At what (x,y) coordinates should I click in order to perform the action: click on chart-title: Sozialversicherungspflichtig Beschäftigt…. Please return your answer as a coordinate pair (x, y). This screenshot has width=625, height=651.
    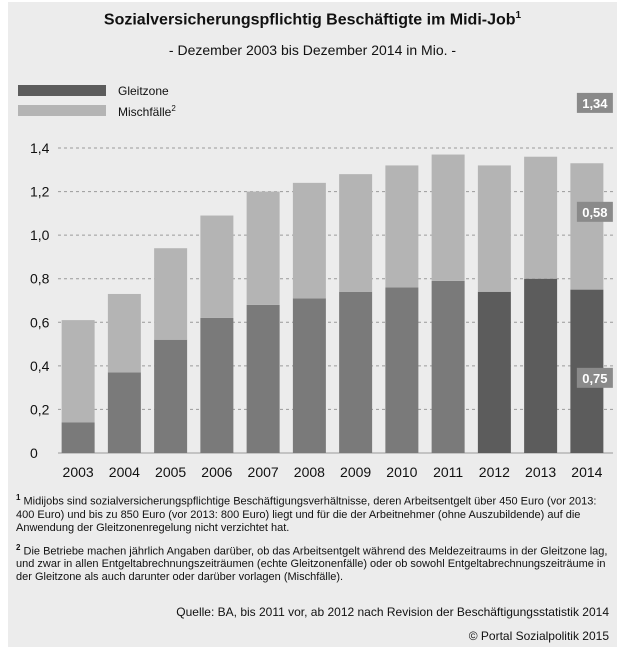
    Looking at the image, I should click on (312, 19).